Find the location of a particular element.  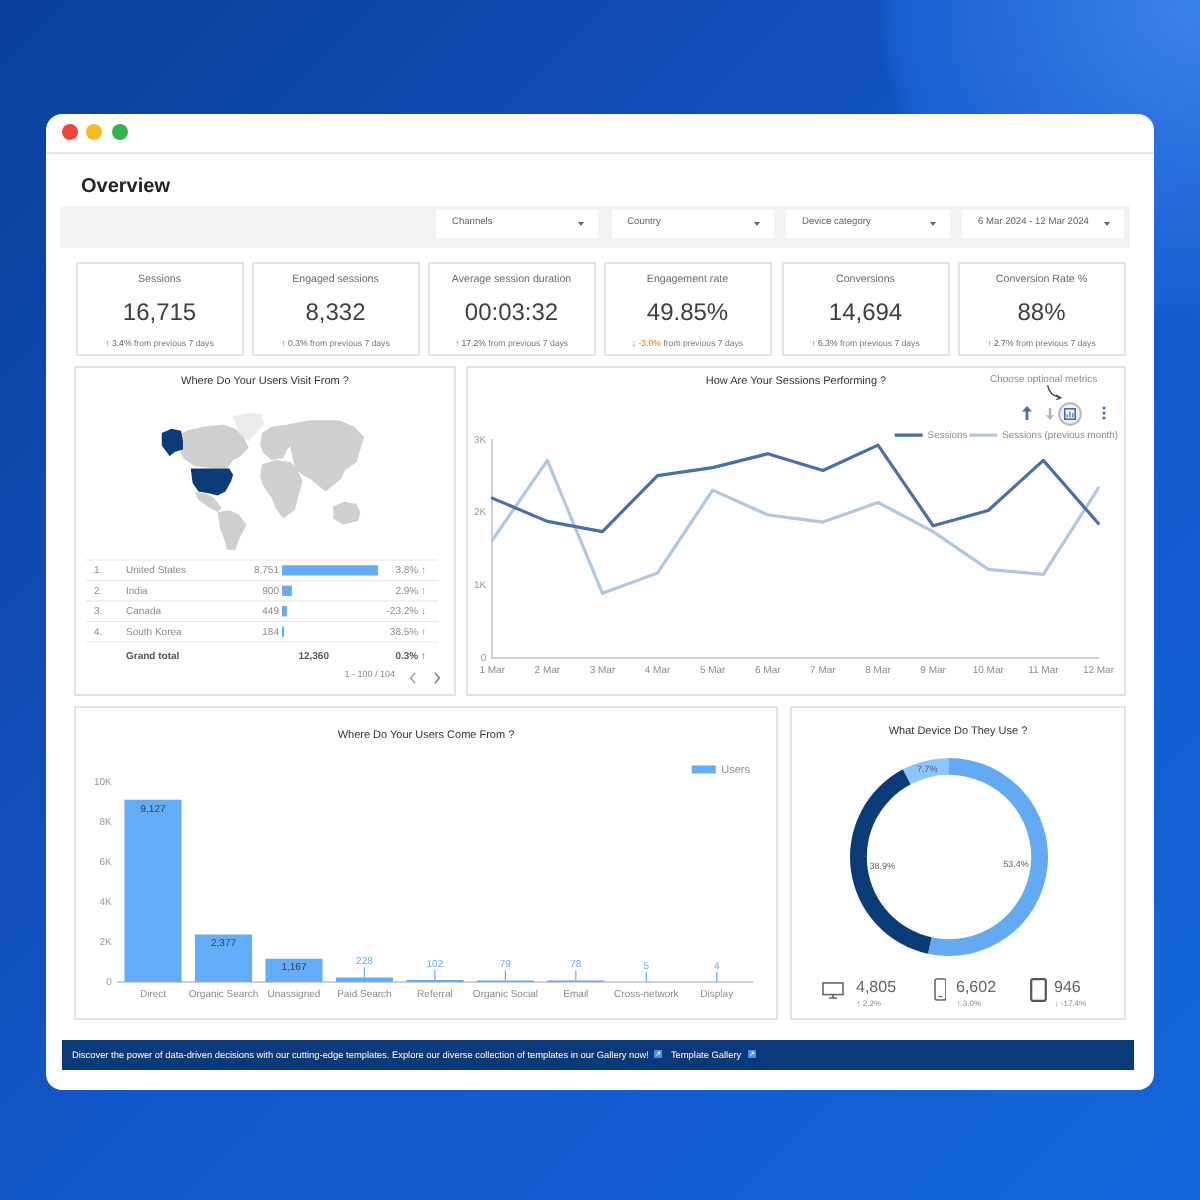

text: 00:03:32 is located at coordinates (511, 311).